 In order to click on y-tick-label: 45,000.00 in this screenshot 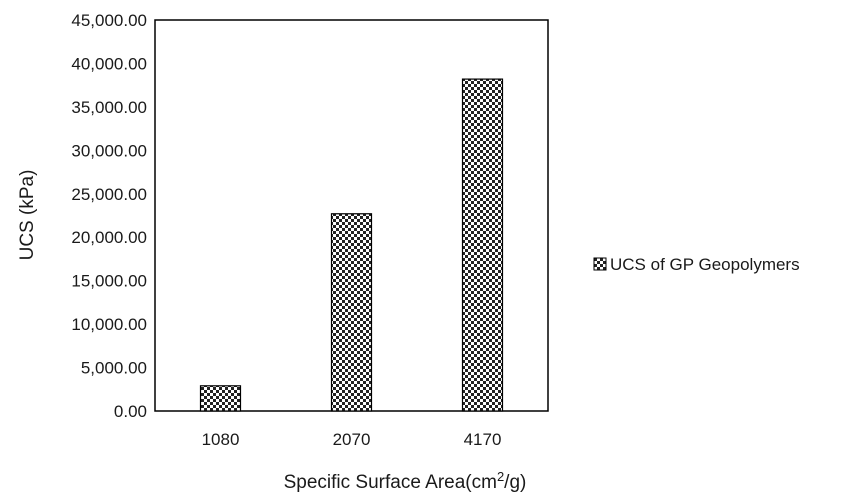, I will do `click(109, 20)`.